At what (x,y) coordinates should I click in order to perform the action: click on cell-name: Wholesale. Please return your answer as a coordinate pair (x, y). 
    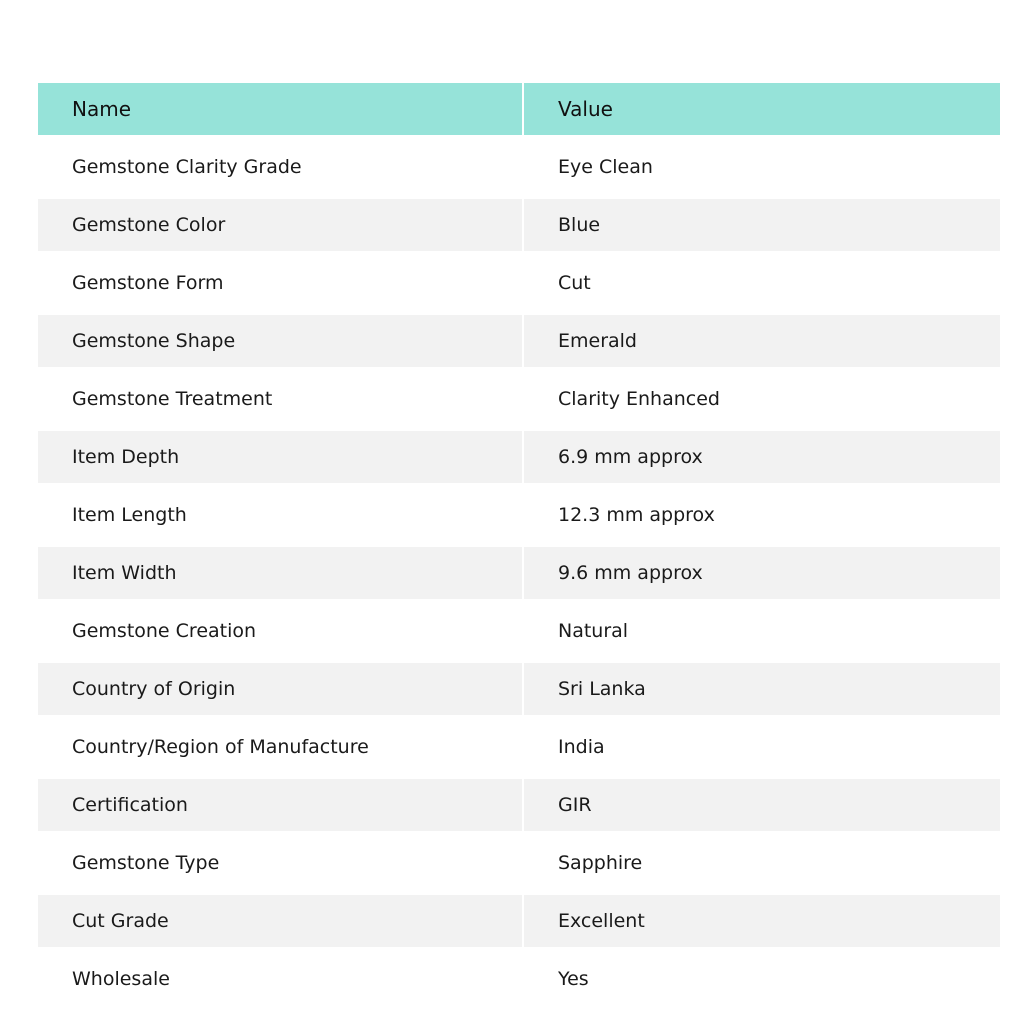
    Looking at the image, I should click on (121, 979).